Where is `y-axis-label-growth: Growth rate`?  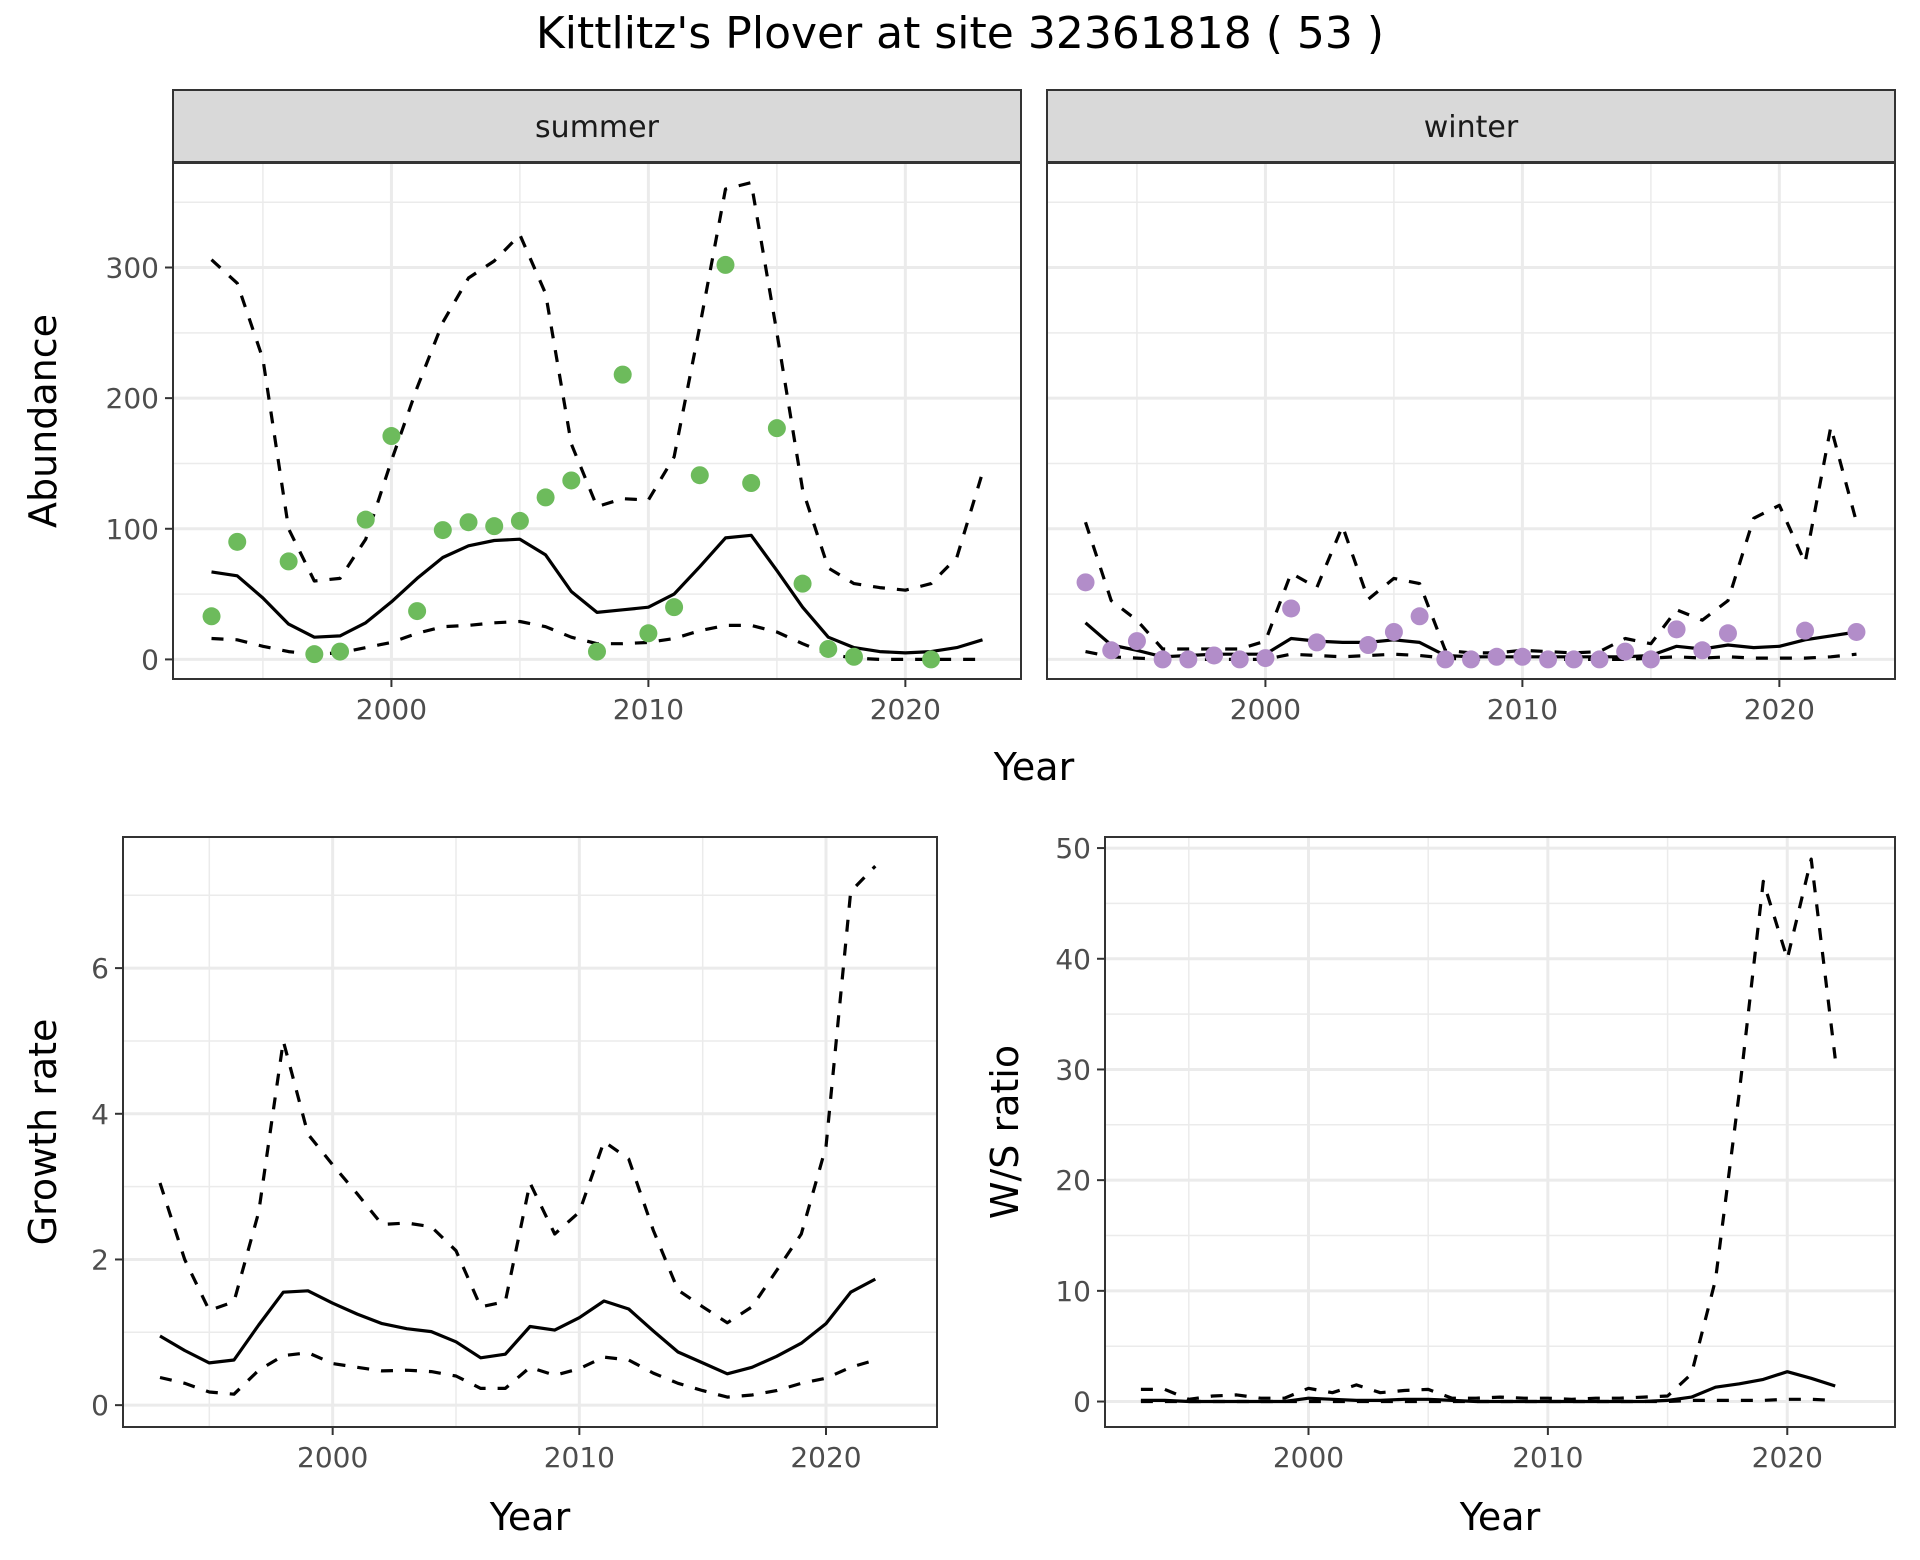 y-axis-label-growth: Growth rate is located at coordinates (43, 1132).